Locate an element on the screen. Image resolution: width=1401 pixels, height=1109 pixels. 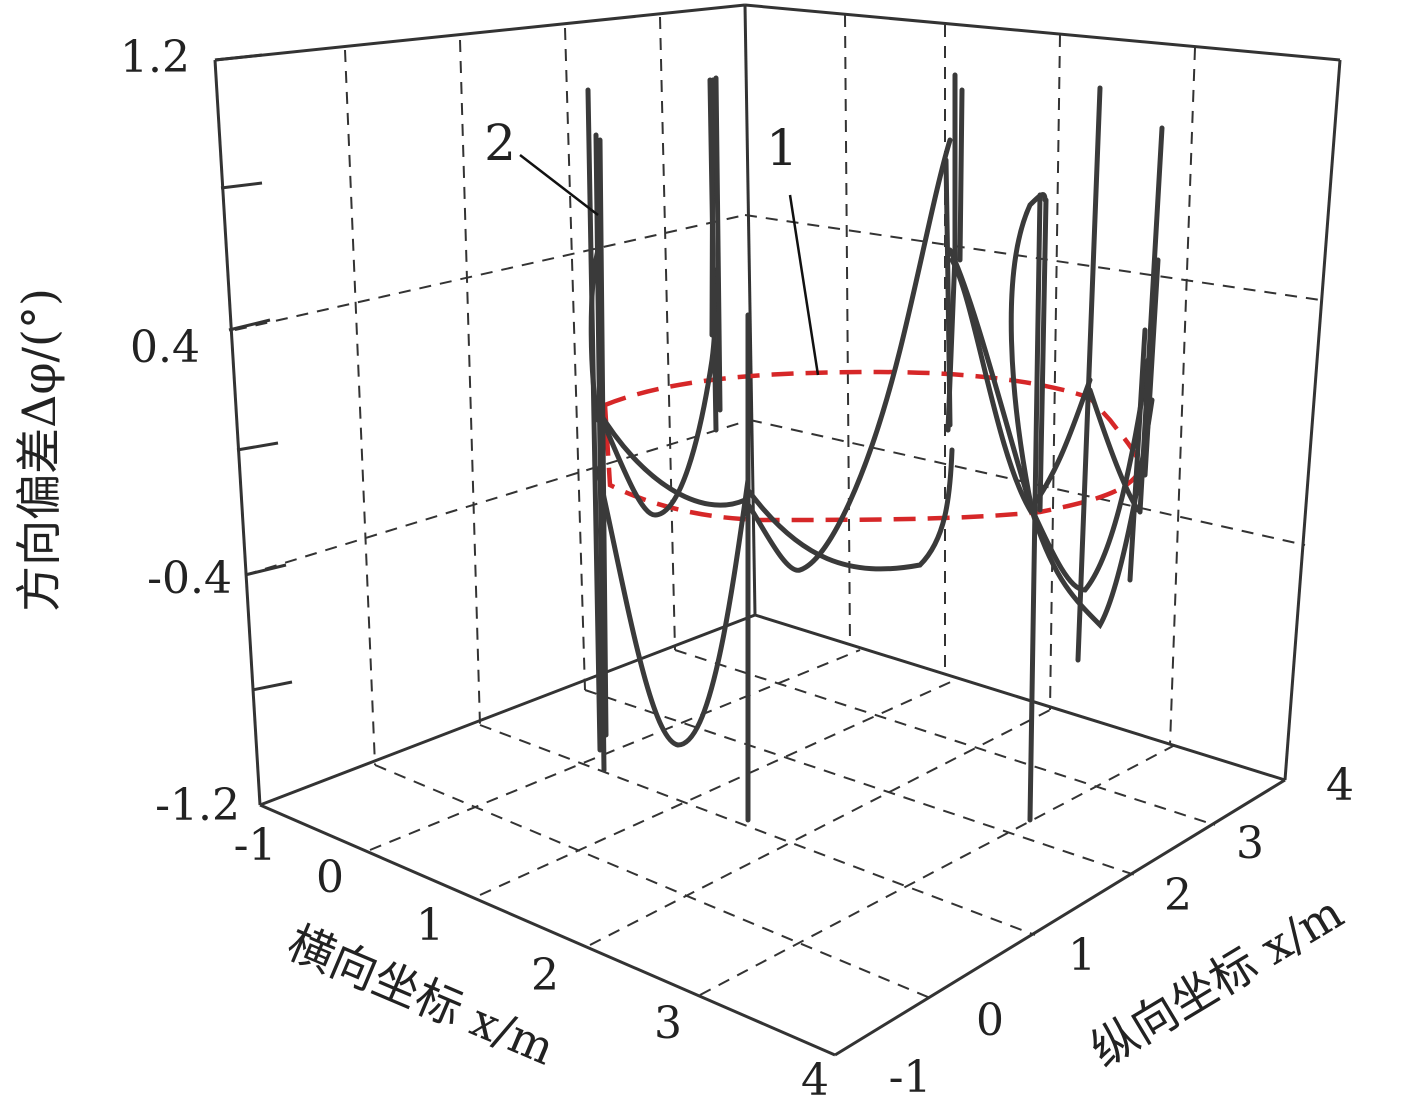
callout-label-1: 1 is located at coordinates (782, 148).